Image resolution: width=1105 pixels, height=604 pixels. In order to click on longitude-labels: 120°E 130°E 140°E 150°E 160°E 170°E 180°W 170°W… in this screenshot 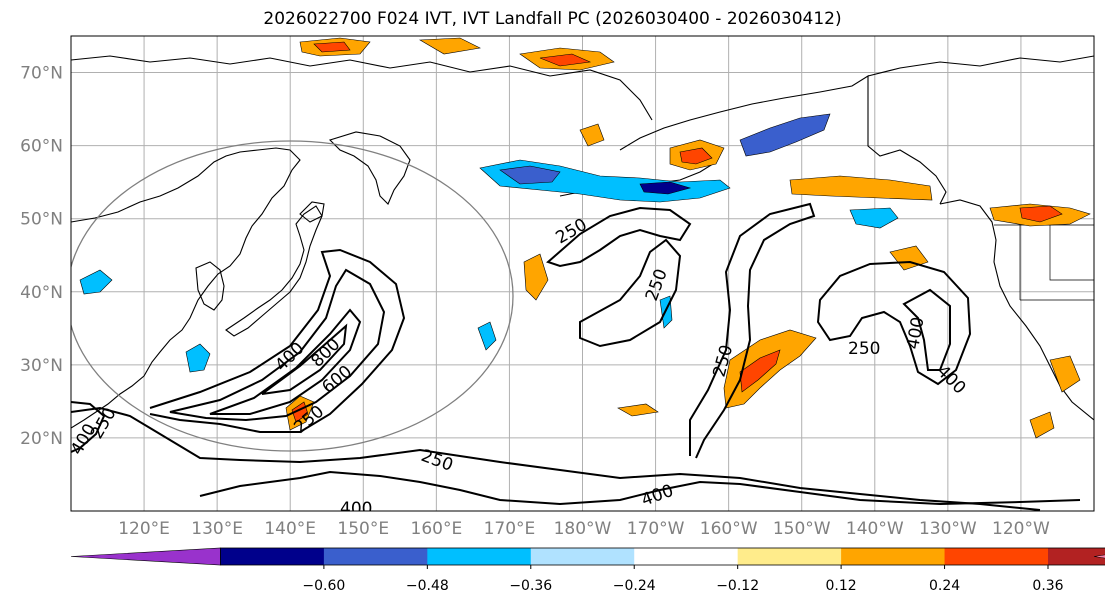, I will do `click(584, 529)`.